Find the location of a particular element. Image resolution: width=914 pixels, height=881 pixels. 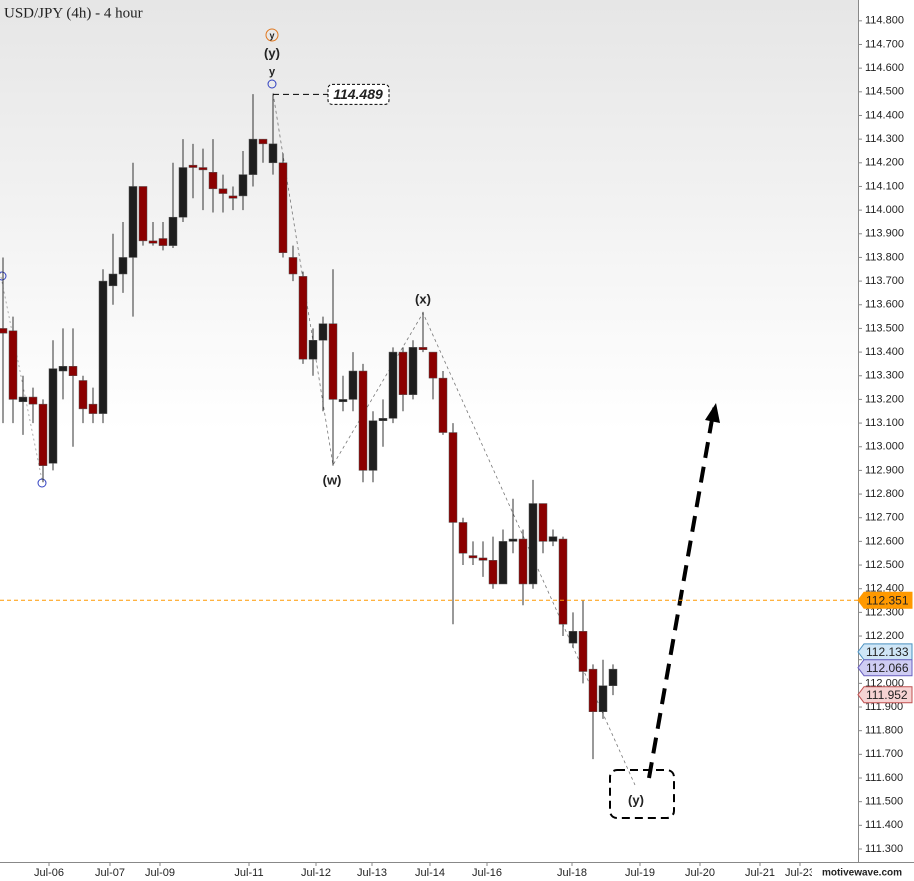

x-tick-label: Jul-13 is located at coordinates (372, 873).